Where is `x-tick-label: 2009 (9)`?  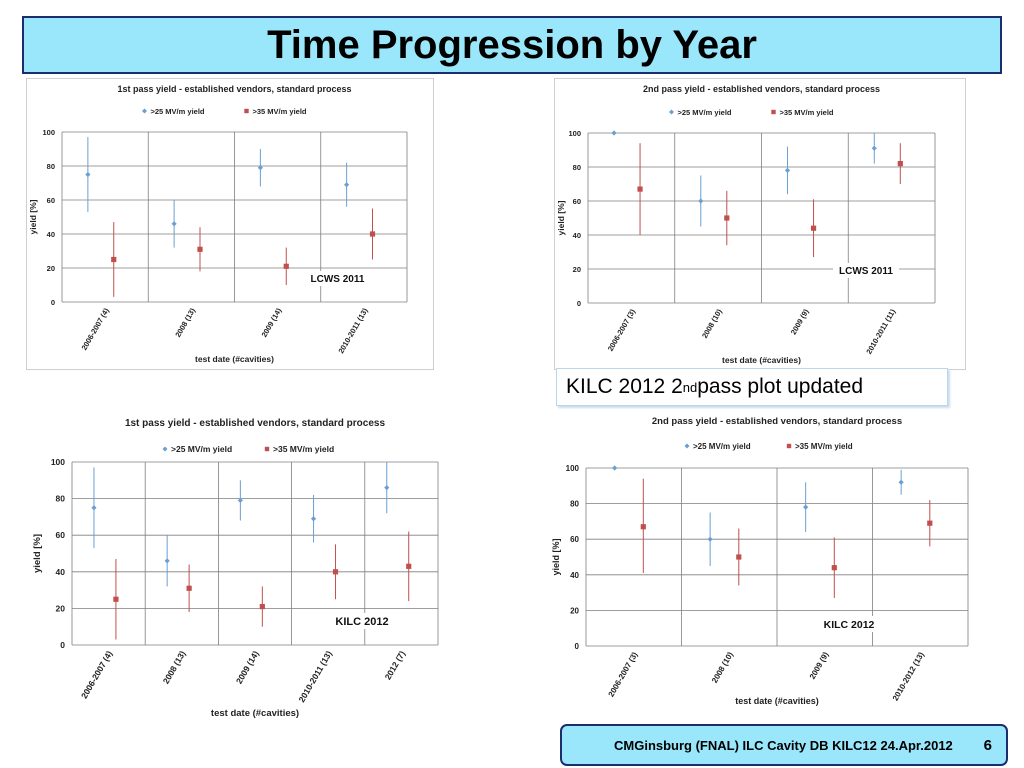
x-tick-label: 2009 (9) is located at coordinates (819, 665).